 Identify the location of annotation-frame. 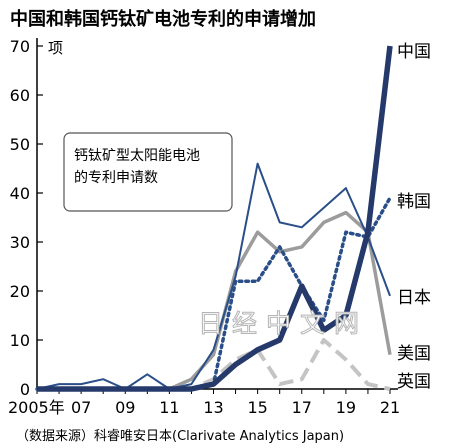
(148, 172).